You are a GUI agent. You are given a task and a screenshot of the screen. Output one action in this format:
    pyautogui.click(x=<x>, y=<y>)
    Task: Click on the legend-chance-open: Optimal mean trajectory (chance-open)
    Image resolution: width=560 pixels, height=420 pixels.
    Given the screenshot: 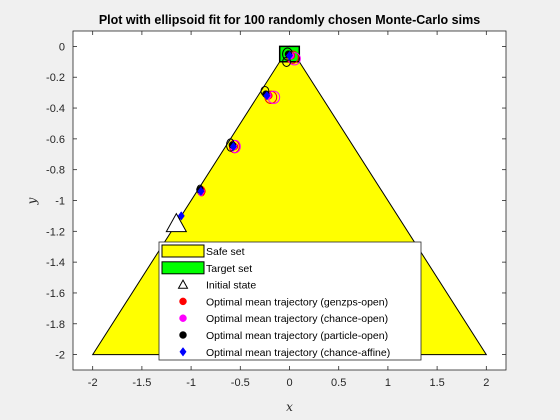 What is the action you would take?
    pyautogui.click(x=283, y=319)
    